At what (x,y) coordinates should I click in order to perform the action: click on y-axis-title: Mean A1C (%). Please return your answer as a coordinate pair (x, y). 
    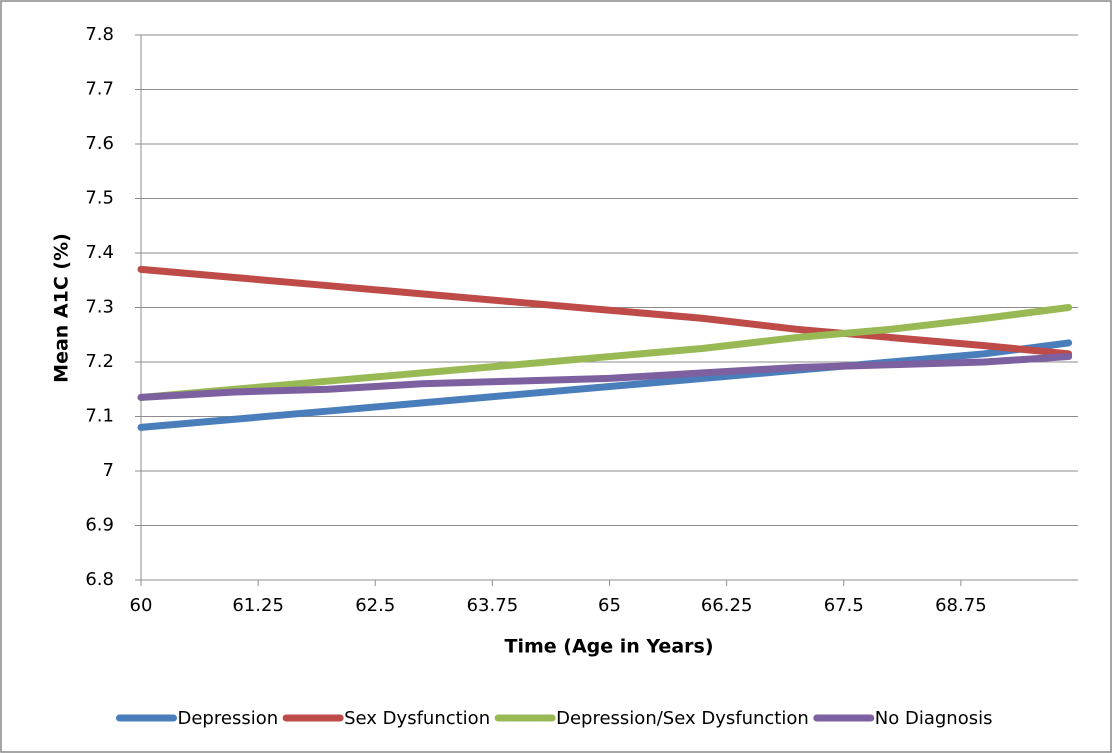
    Looking at the image, I should click on (62, 308).